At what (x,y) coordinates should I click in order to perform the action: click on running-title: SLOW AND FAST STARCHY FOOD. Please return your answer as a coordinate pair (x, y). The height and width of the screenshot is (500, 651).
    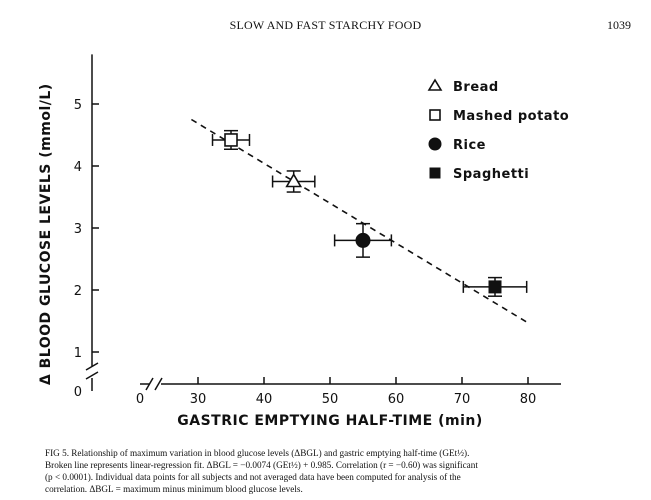
    Looking at the image, I should click on (325, 25).